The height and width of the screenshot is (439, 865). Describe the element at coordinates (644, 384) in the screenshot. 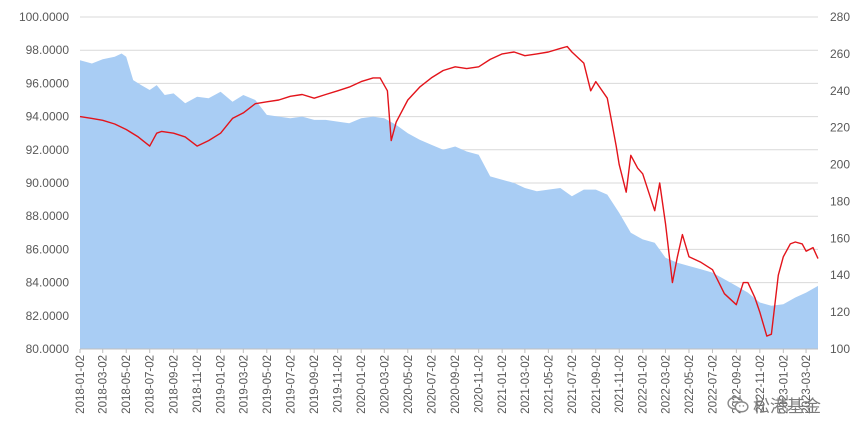

I see `x-axis-tick: 2022-01-02` at that location.